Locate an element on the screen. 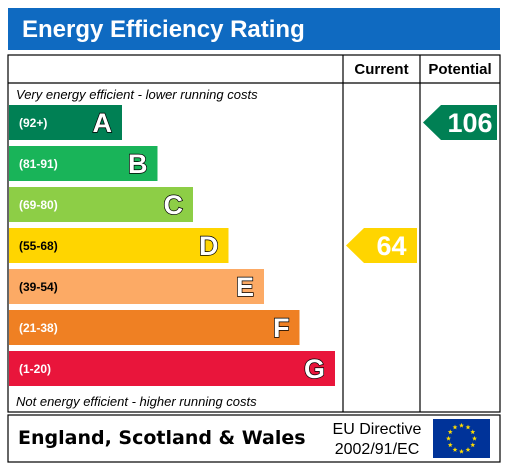 This screenshot has width=509, height=467. band-g-bar is located at coordinates (172, 368).